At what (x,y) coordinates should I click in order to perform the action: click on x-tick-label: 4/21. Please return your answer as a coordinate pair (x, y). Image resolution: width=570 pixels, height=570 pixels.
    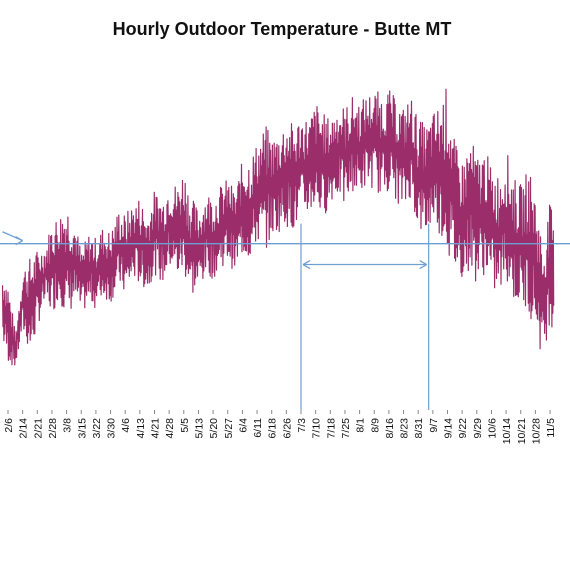
    Looking at the image, I should click on (156, 428).